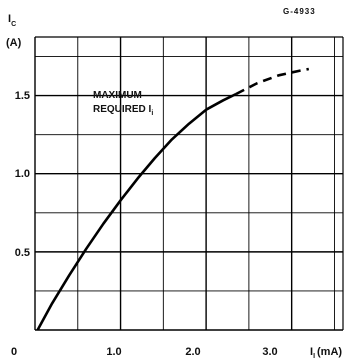 This screenshot has width=353, height=362. I want to click on x-tick-0: 0, so click(14, 352).